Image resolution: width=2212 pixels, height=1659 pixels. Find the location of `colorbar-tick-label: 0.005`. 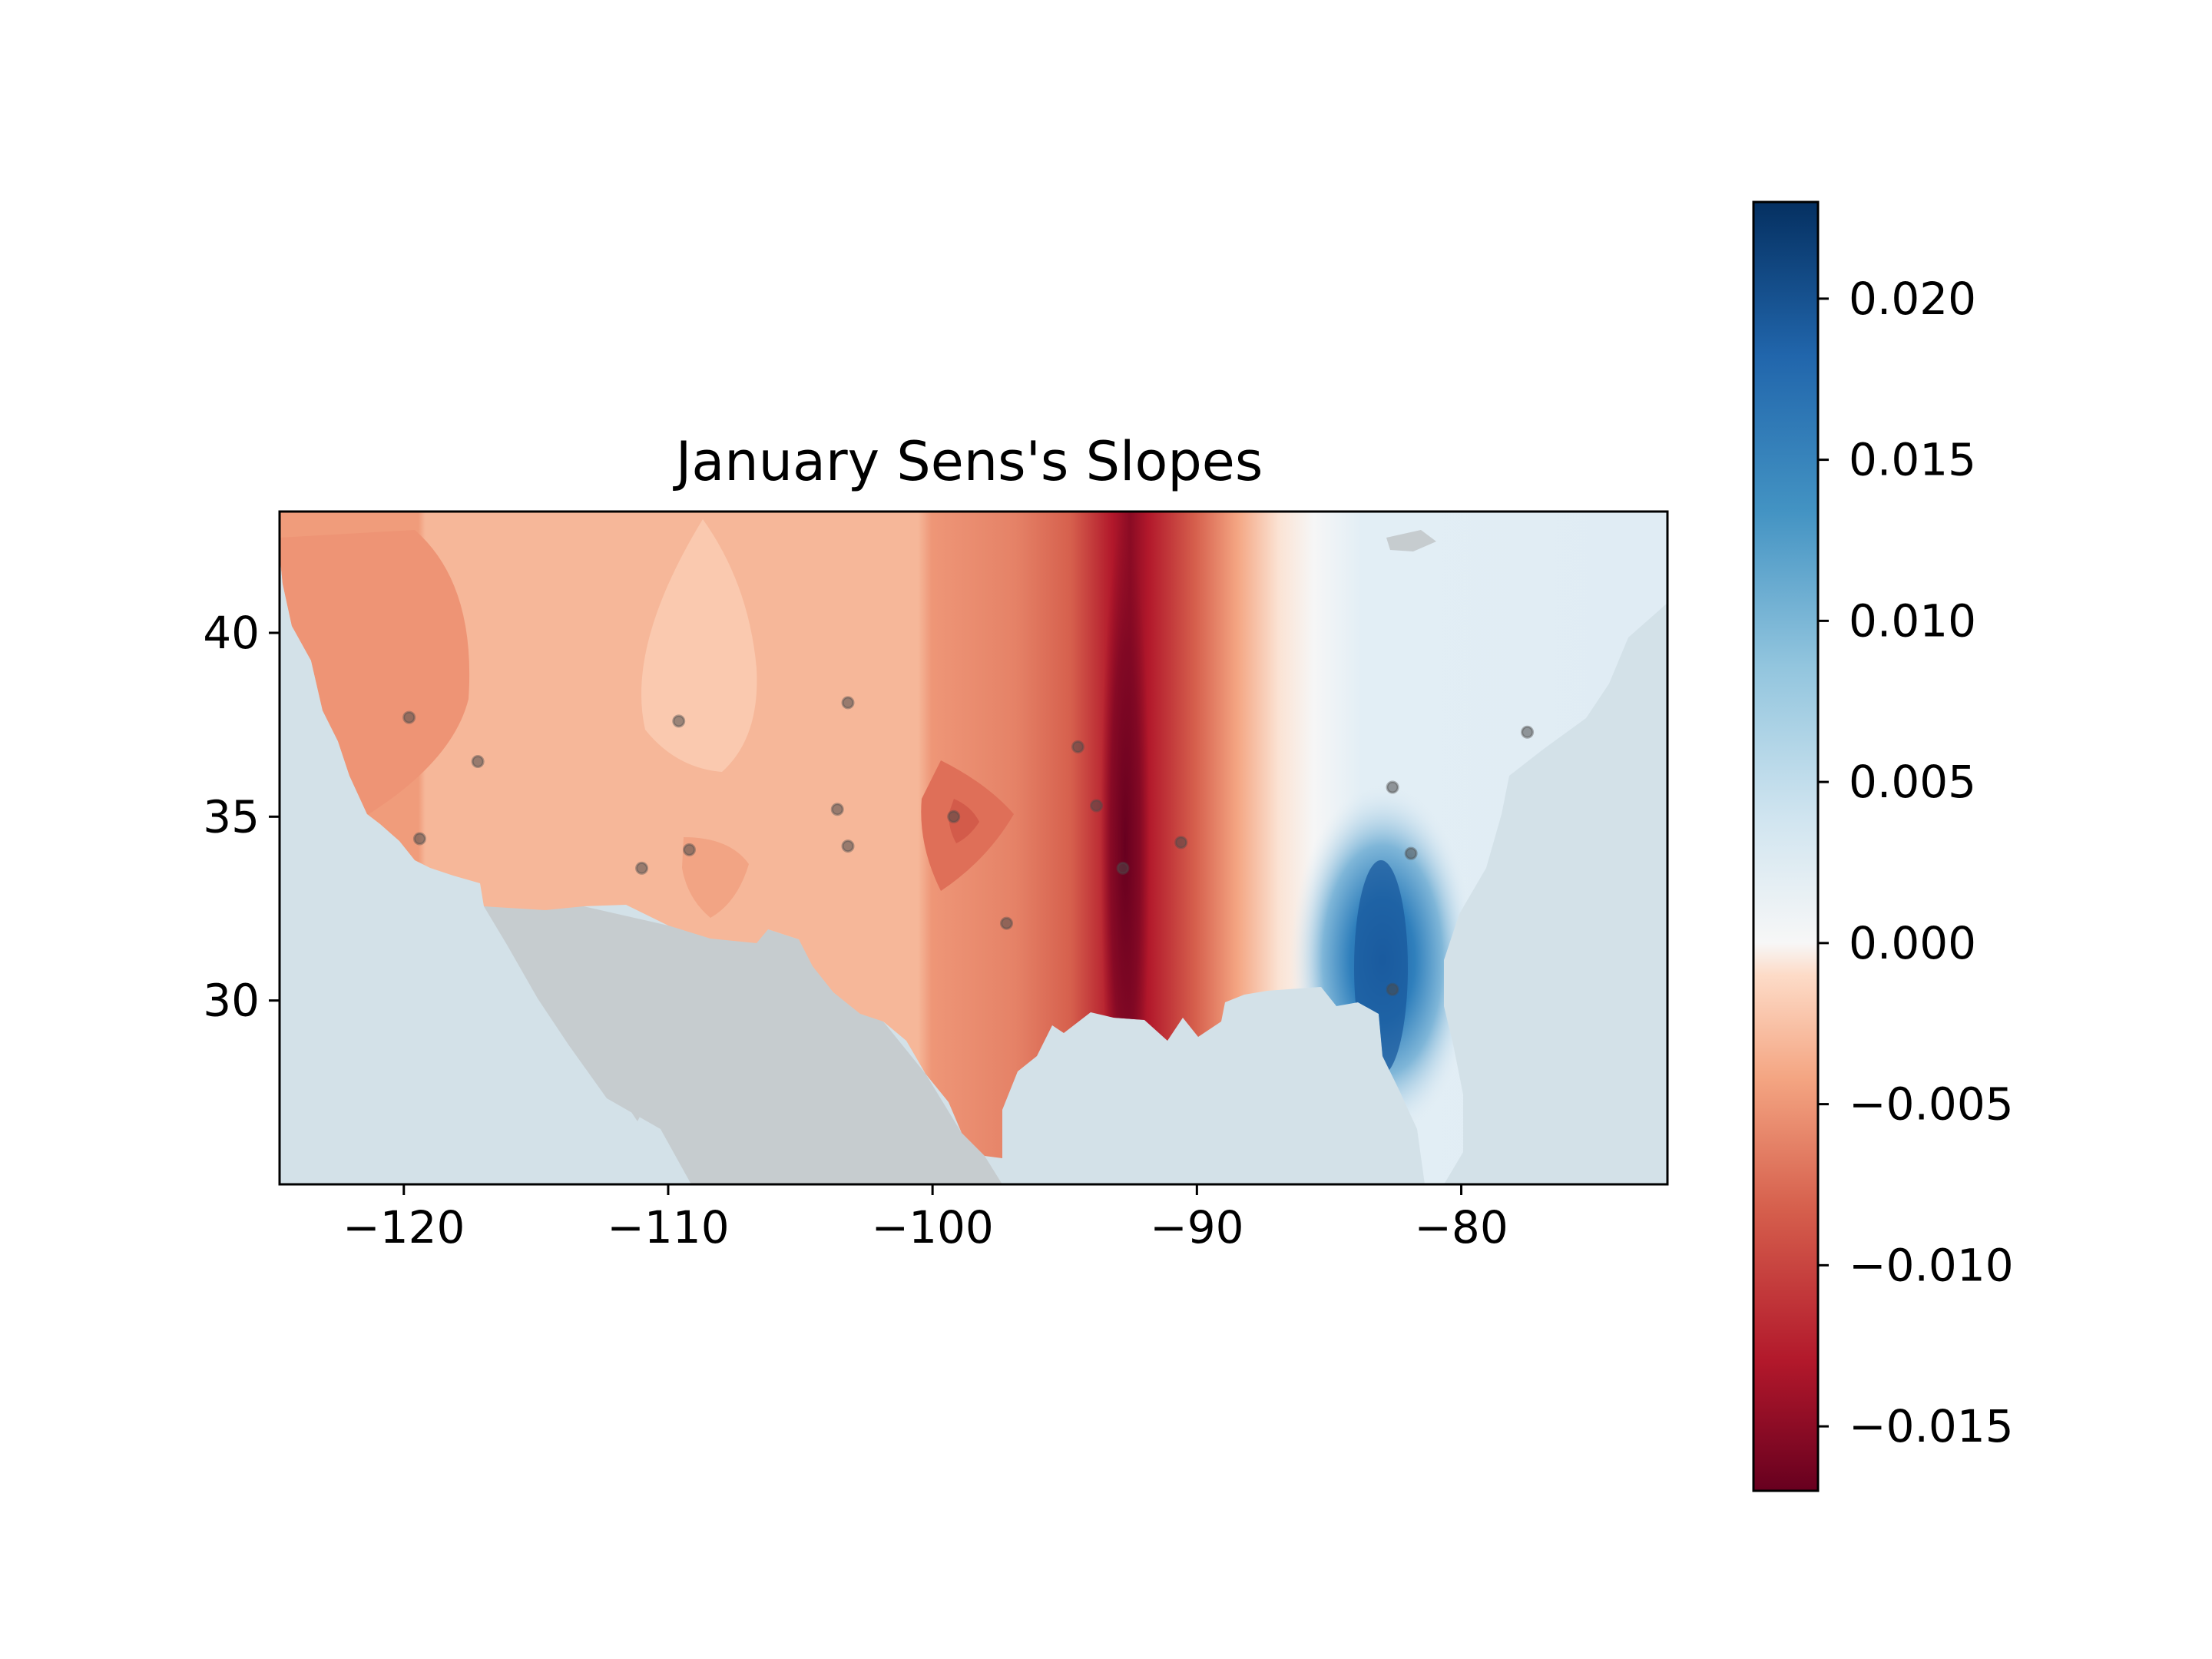

colorbar-tick-label: 0.005 is located at coordinates (1912, 782).